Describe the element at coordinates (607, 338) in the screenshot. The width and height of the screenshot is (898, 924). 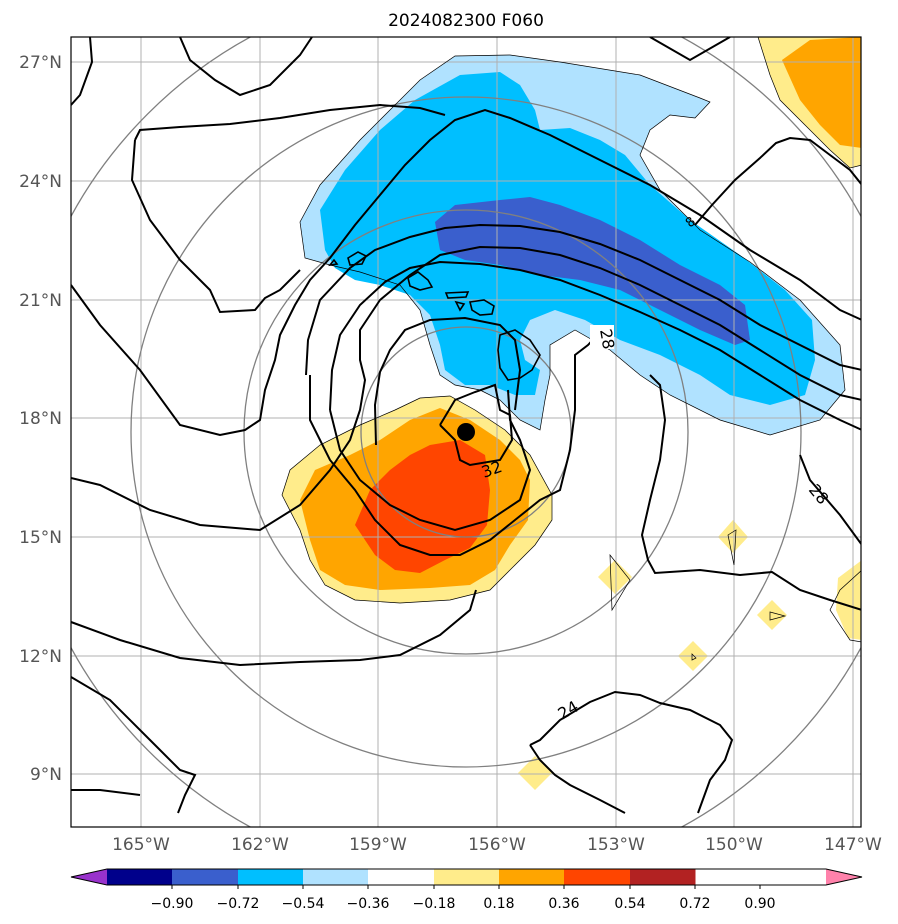
I see `contour-label-28-a: 28` at that location.